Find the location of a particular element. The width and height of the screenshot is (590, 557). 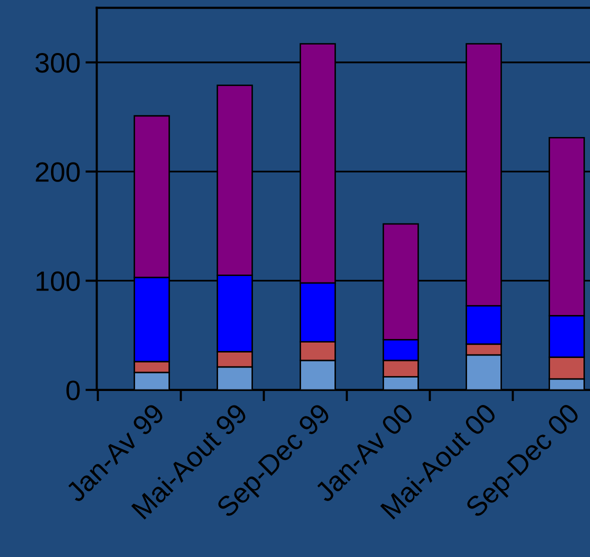

y-tick-label: 0 is located at coordinates (73, 390).